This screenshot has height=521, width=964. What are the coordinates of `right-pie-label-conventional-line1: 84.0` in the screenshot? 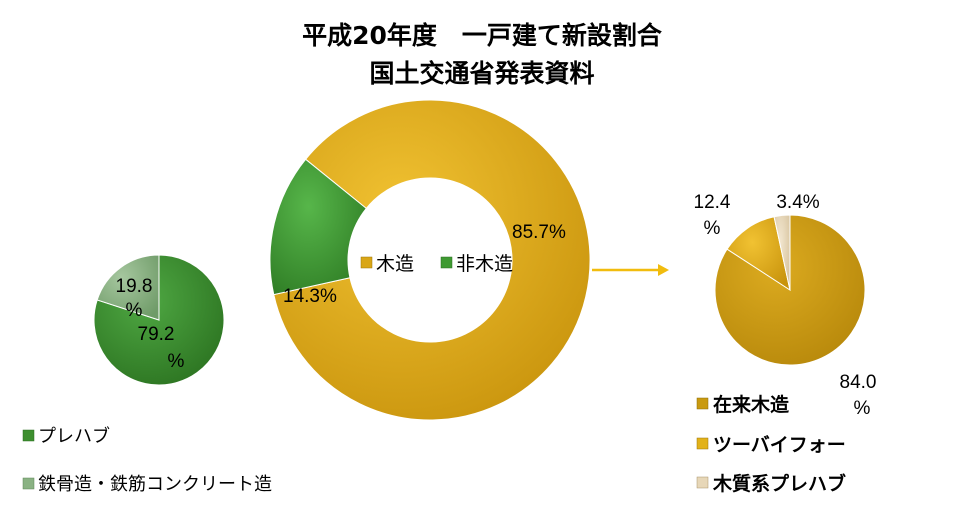 It's located at (858, 382).